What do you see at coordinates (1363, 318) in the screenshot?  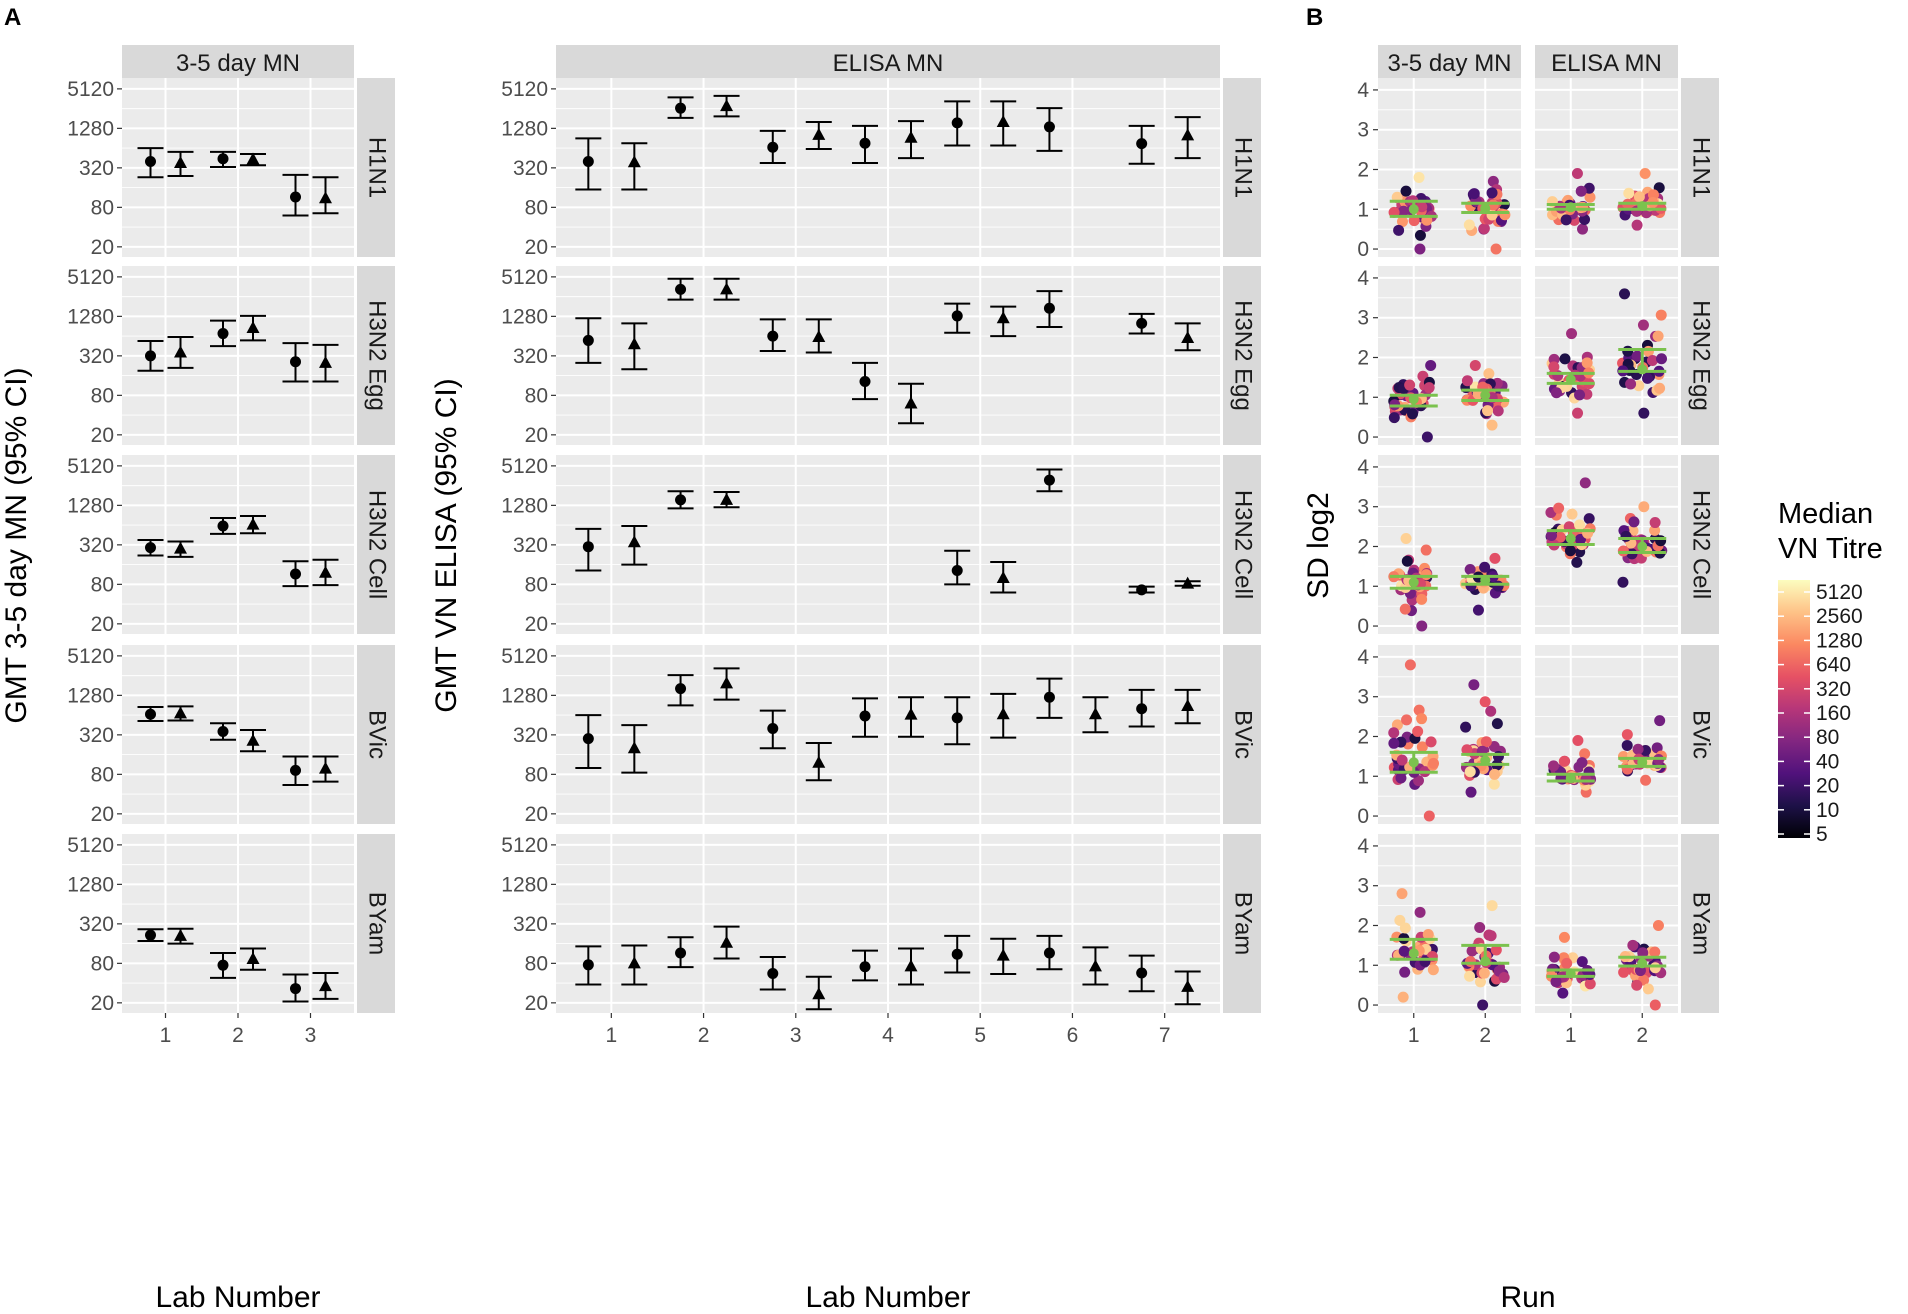 I see `y-tick-label: 3` at bounding box center [1363, 318].